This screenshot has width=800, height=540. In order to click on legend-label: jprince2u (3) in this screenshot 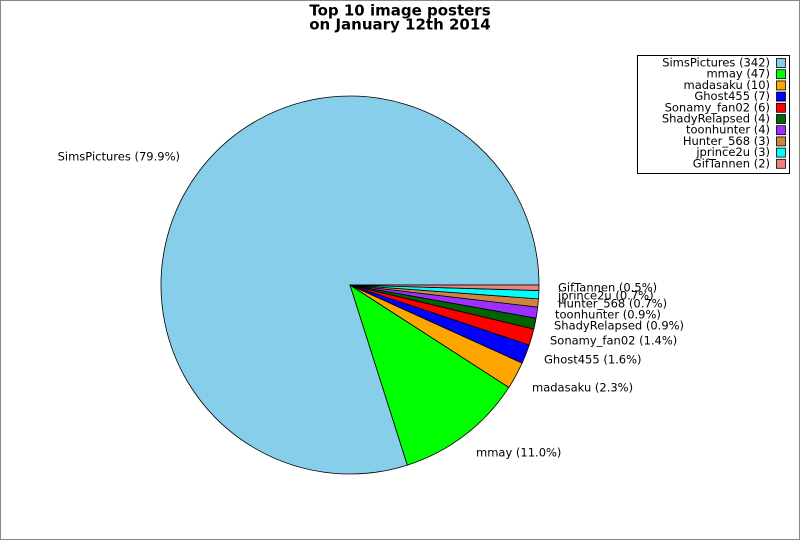, I will do `click(732, 152)`.